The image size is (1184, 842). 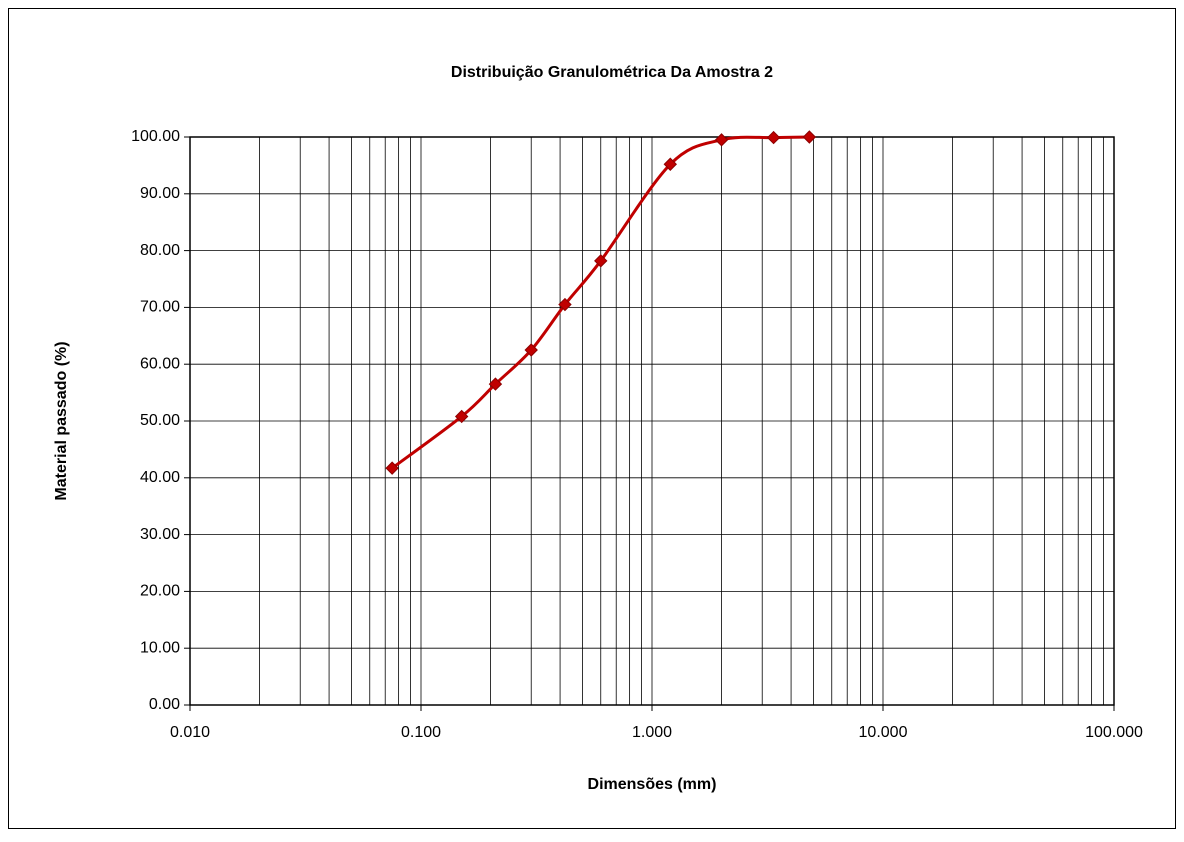 What do you see at coordinates (600, 302) in the screenshot?
I see `series-line` at bounding box center [600, 302].